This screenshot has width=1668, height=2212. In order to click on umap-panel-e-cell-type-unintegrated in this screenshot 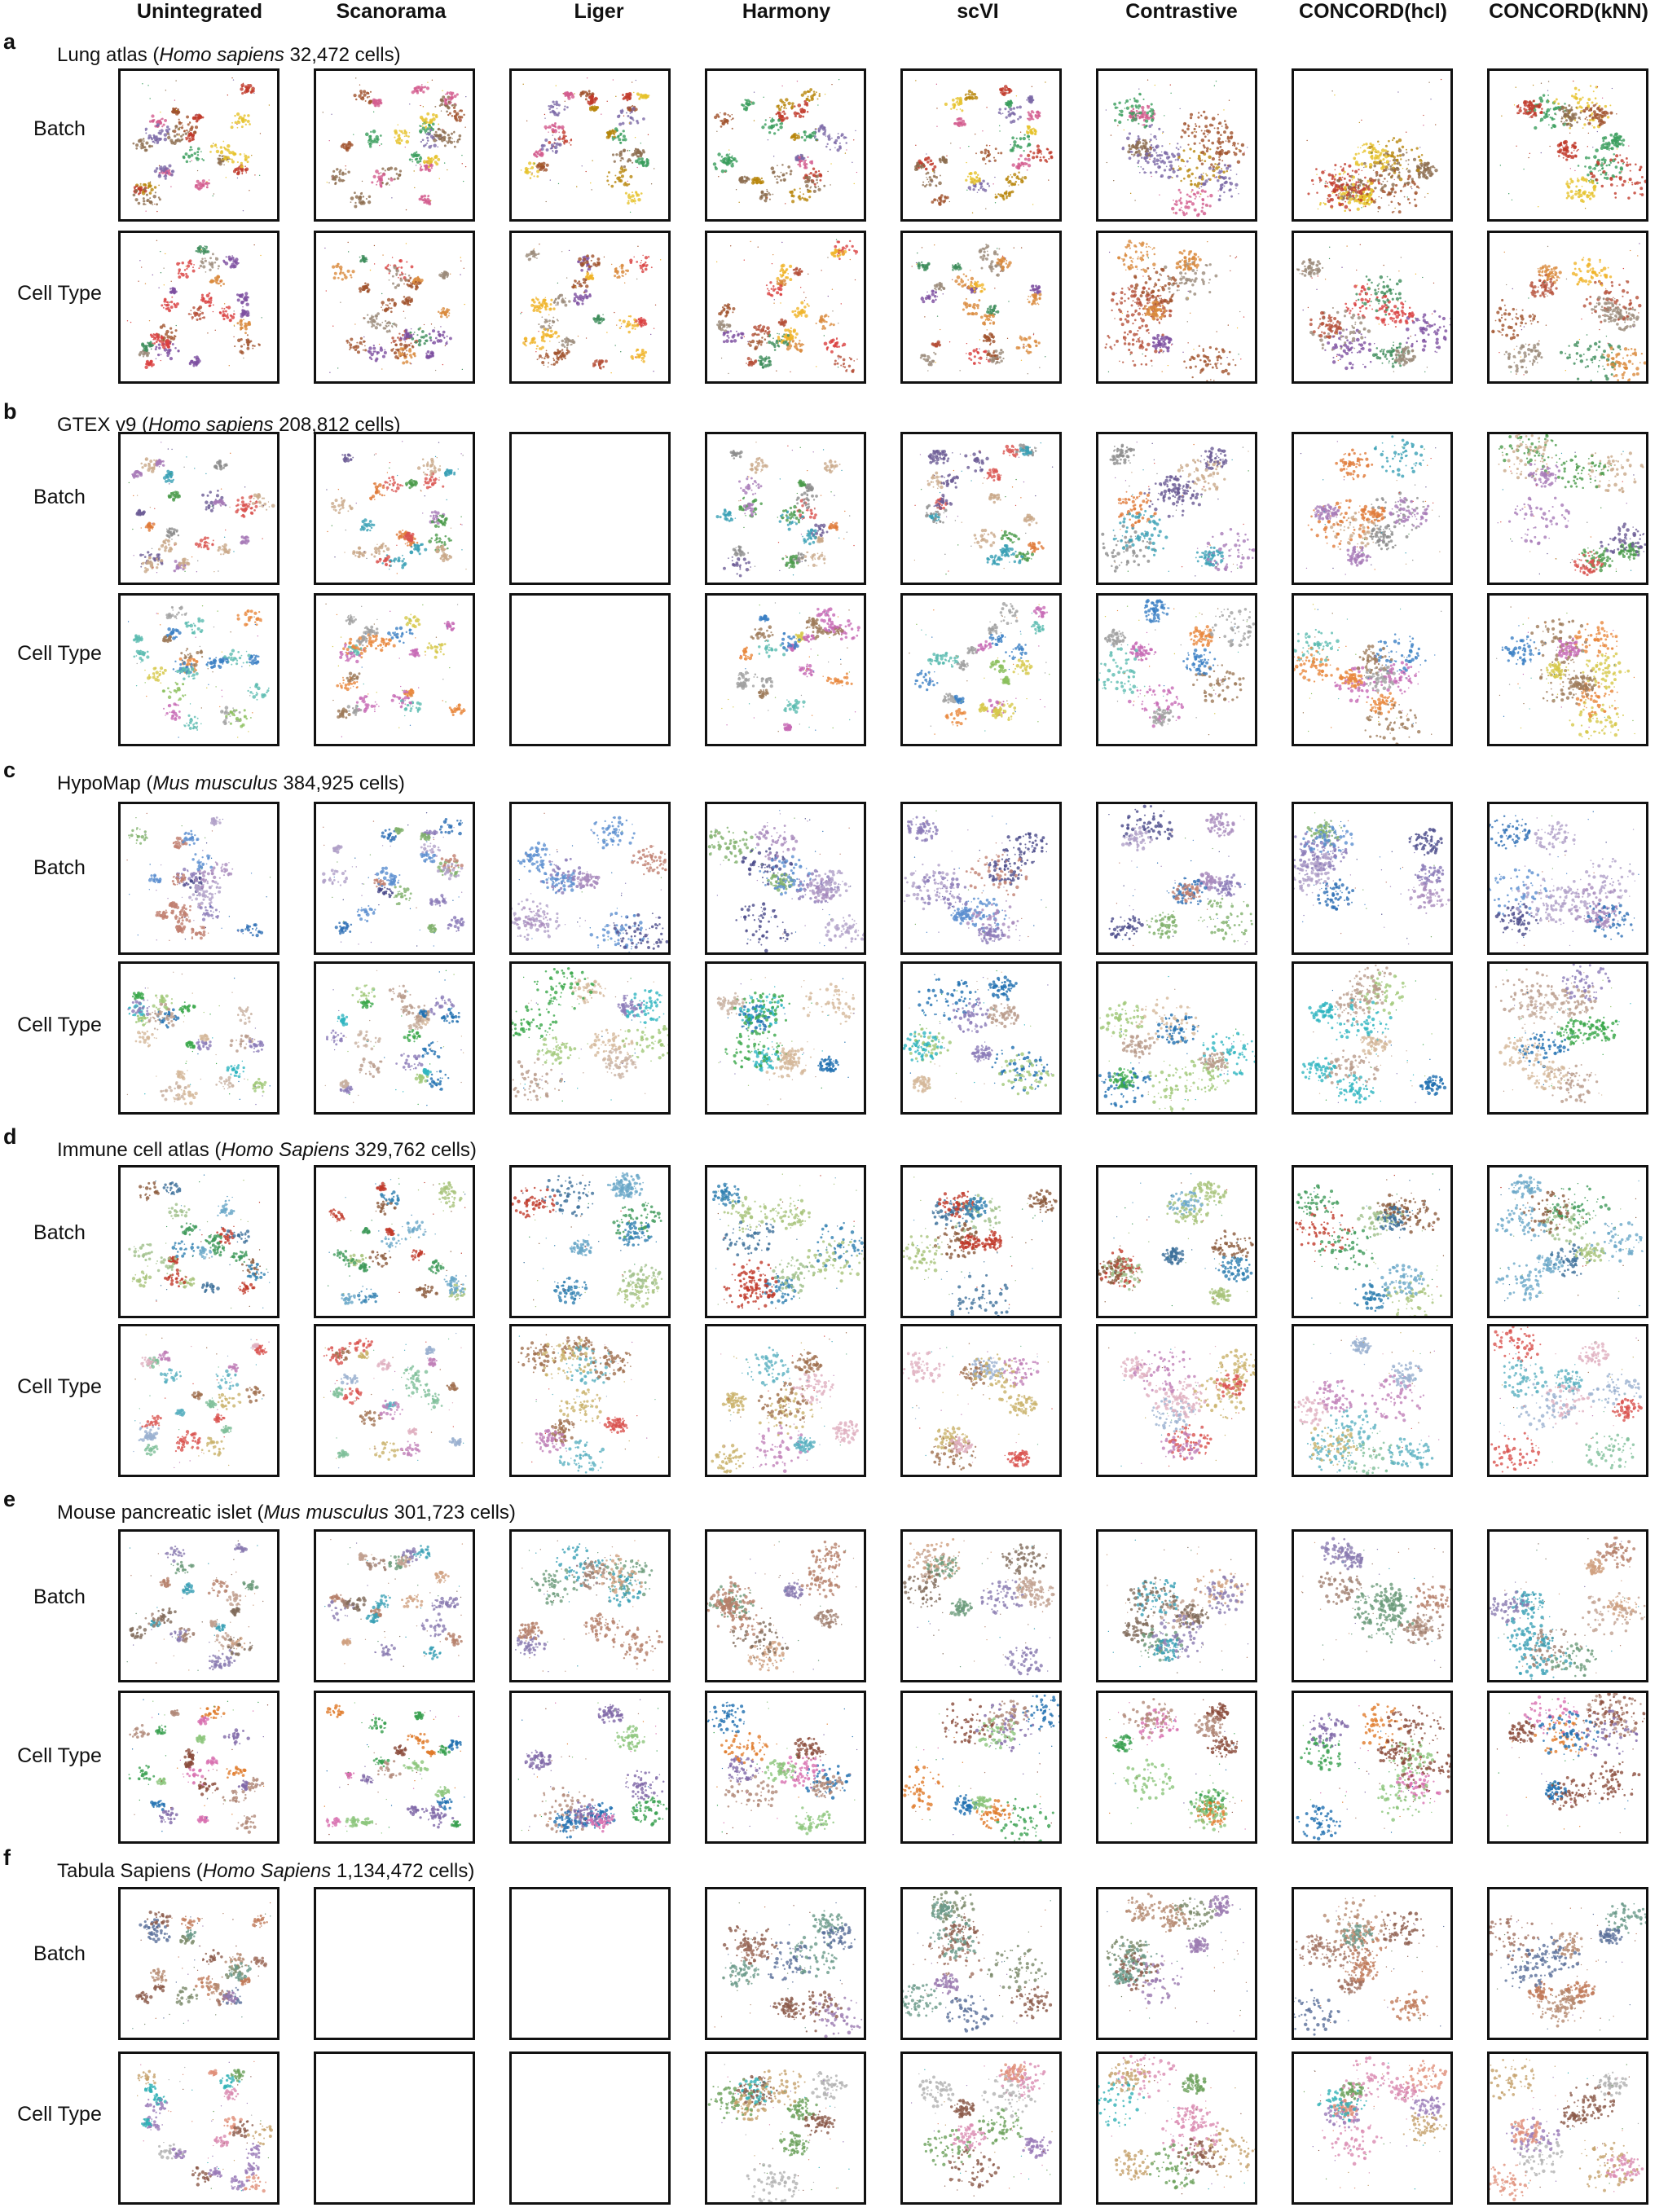, I will do `click(198, 1767)`.